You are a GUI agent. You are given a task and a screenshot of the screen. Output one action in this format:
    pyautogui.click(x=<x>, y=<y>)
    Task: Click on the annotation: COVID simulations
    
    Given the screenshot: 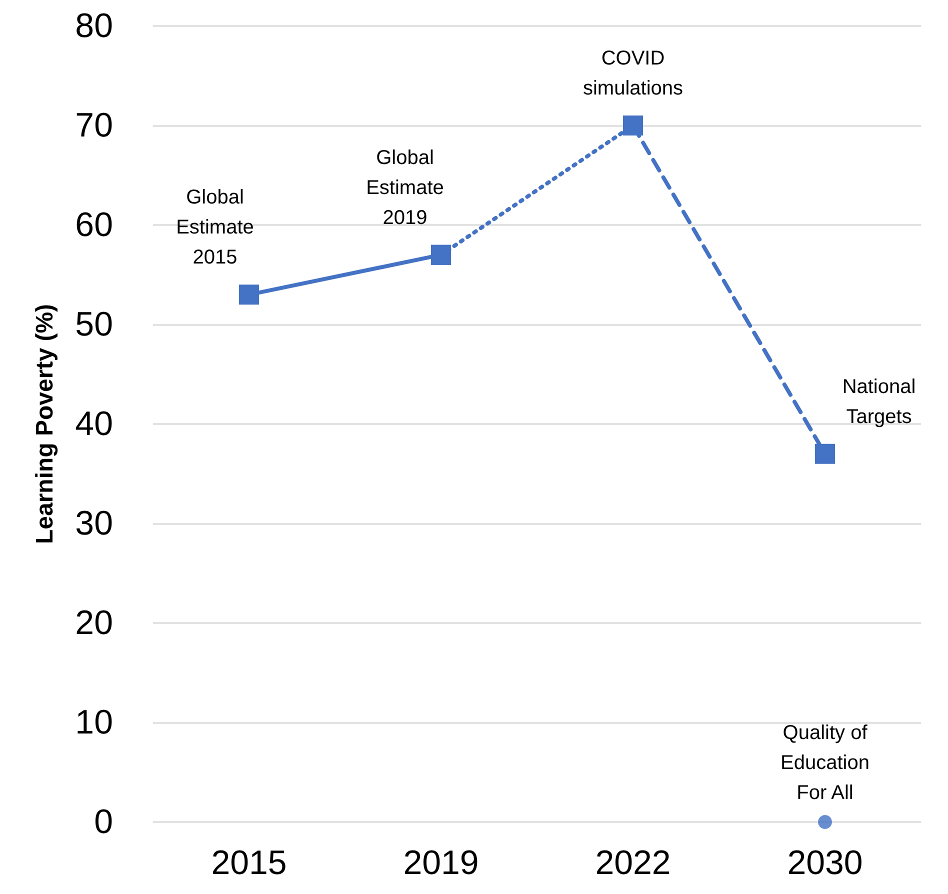 What is the action you would take?
    pyautogui.click(x=633, y=74)
    